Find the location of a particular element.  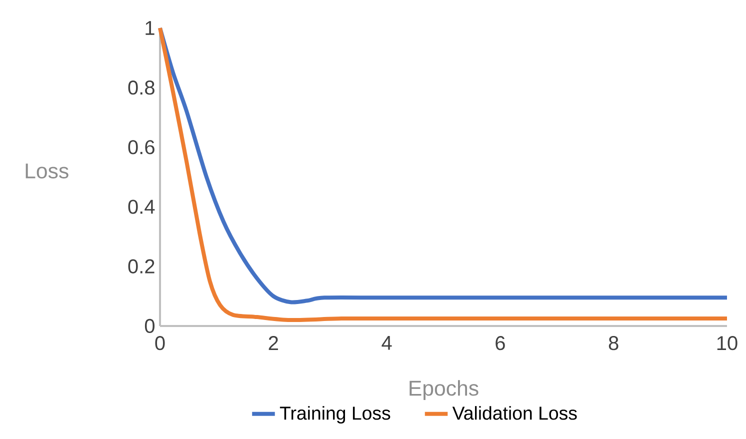

x-tick-label: 0 is located at coordinates (160, 343).